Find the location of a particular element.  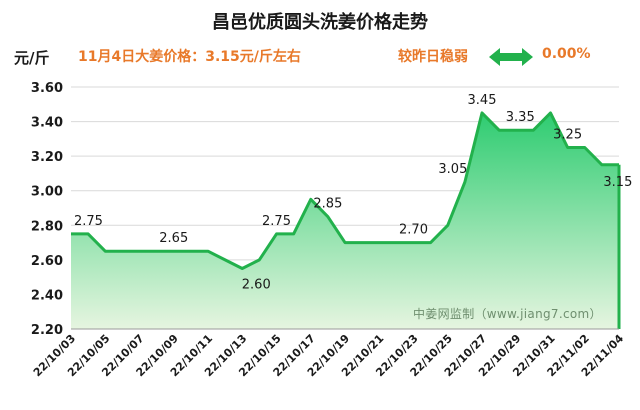

compare-text: 较昨日稳弱 is located at coordinates (433, 57).